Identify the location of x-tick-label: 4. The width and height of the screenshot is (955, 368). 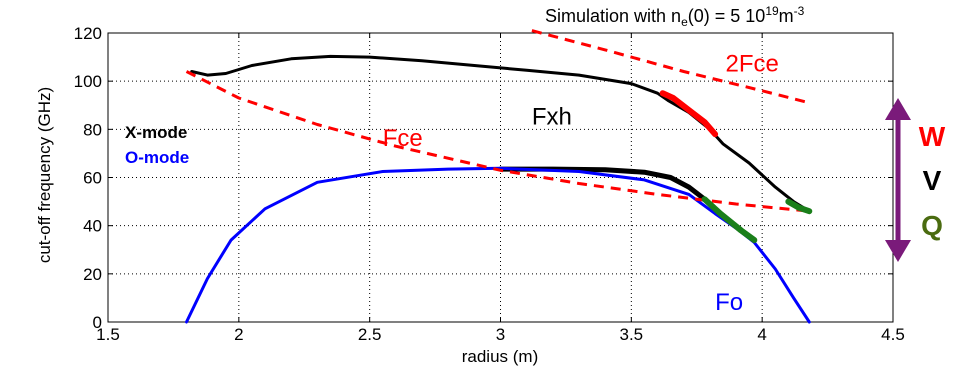
(761, 334).